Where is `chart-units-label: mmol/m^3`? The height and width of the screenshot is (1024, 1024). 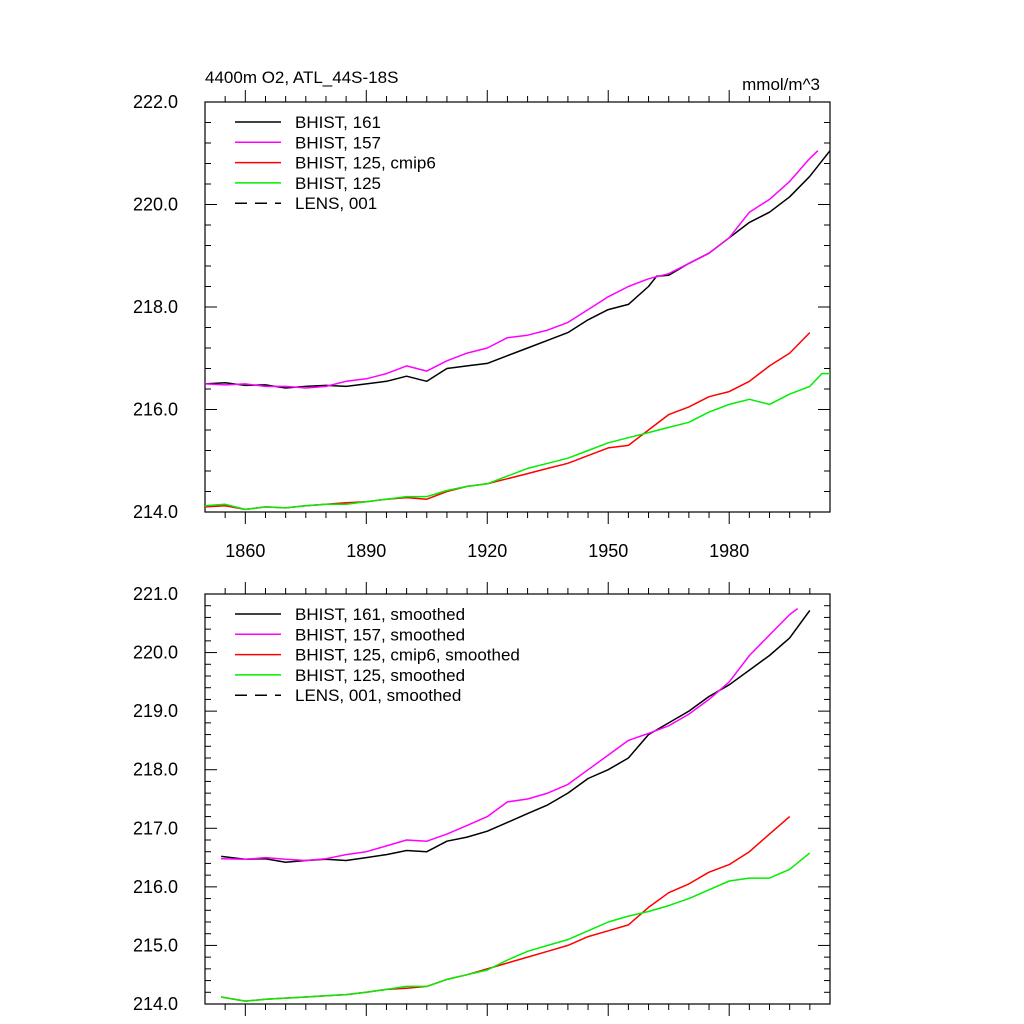
chart-units-label: mmol/m^3 is located at coordinates (781, 84).